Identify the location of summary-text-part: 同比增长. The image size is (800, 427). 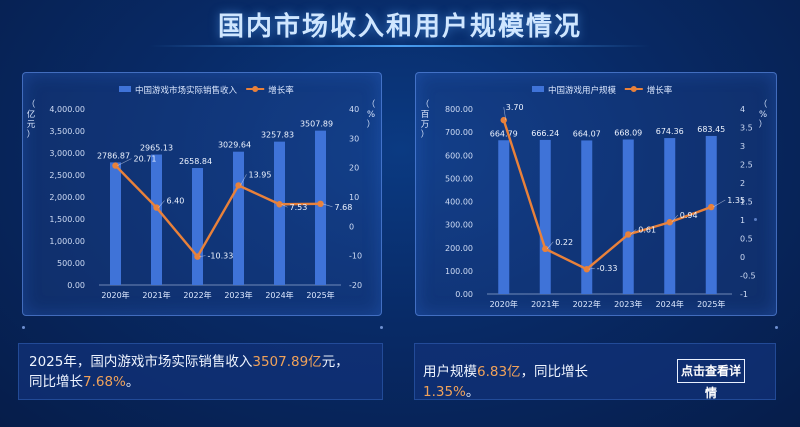
(56, 382).